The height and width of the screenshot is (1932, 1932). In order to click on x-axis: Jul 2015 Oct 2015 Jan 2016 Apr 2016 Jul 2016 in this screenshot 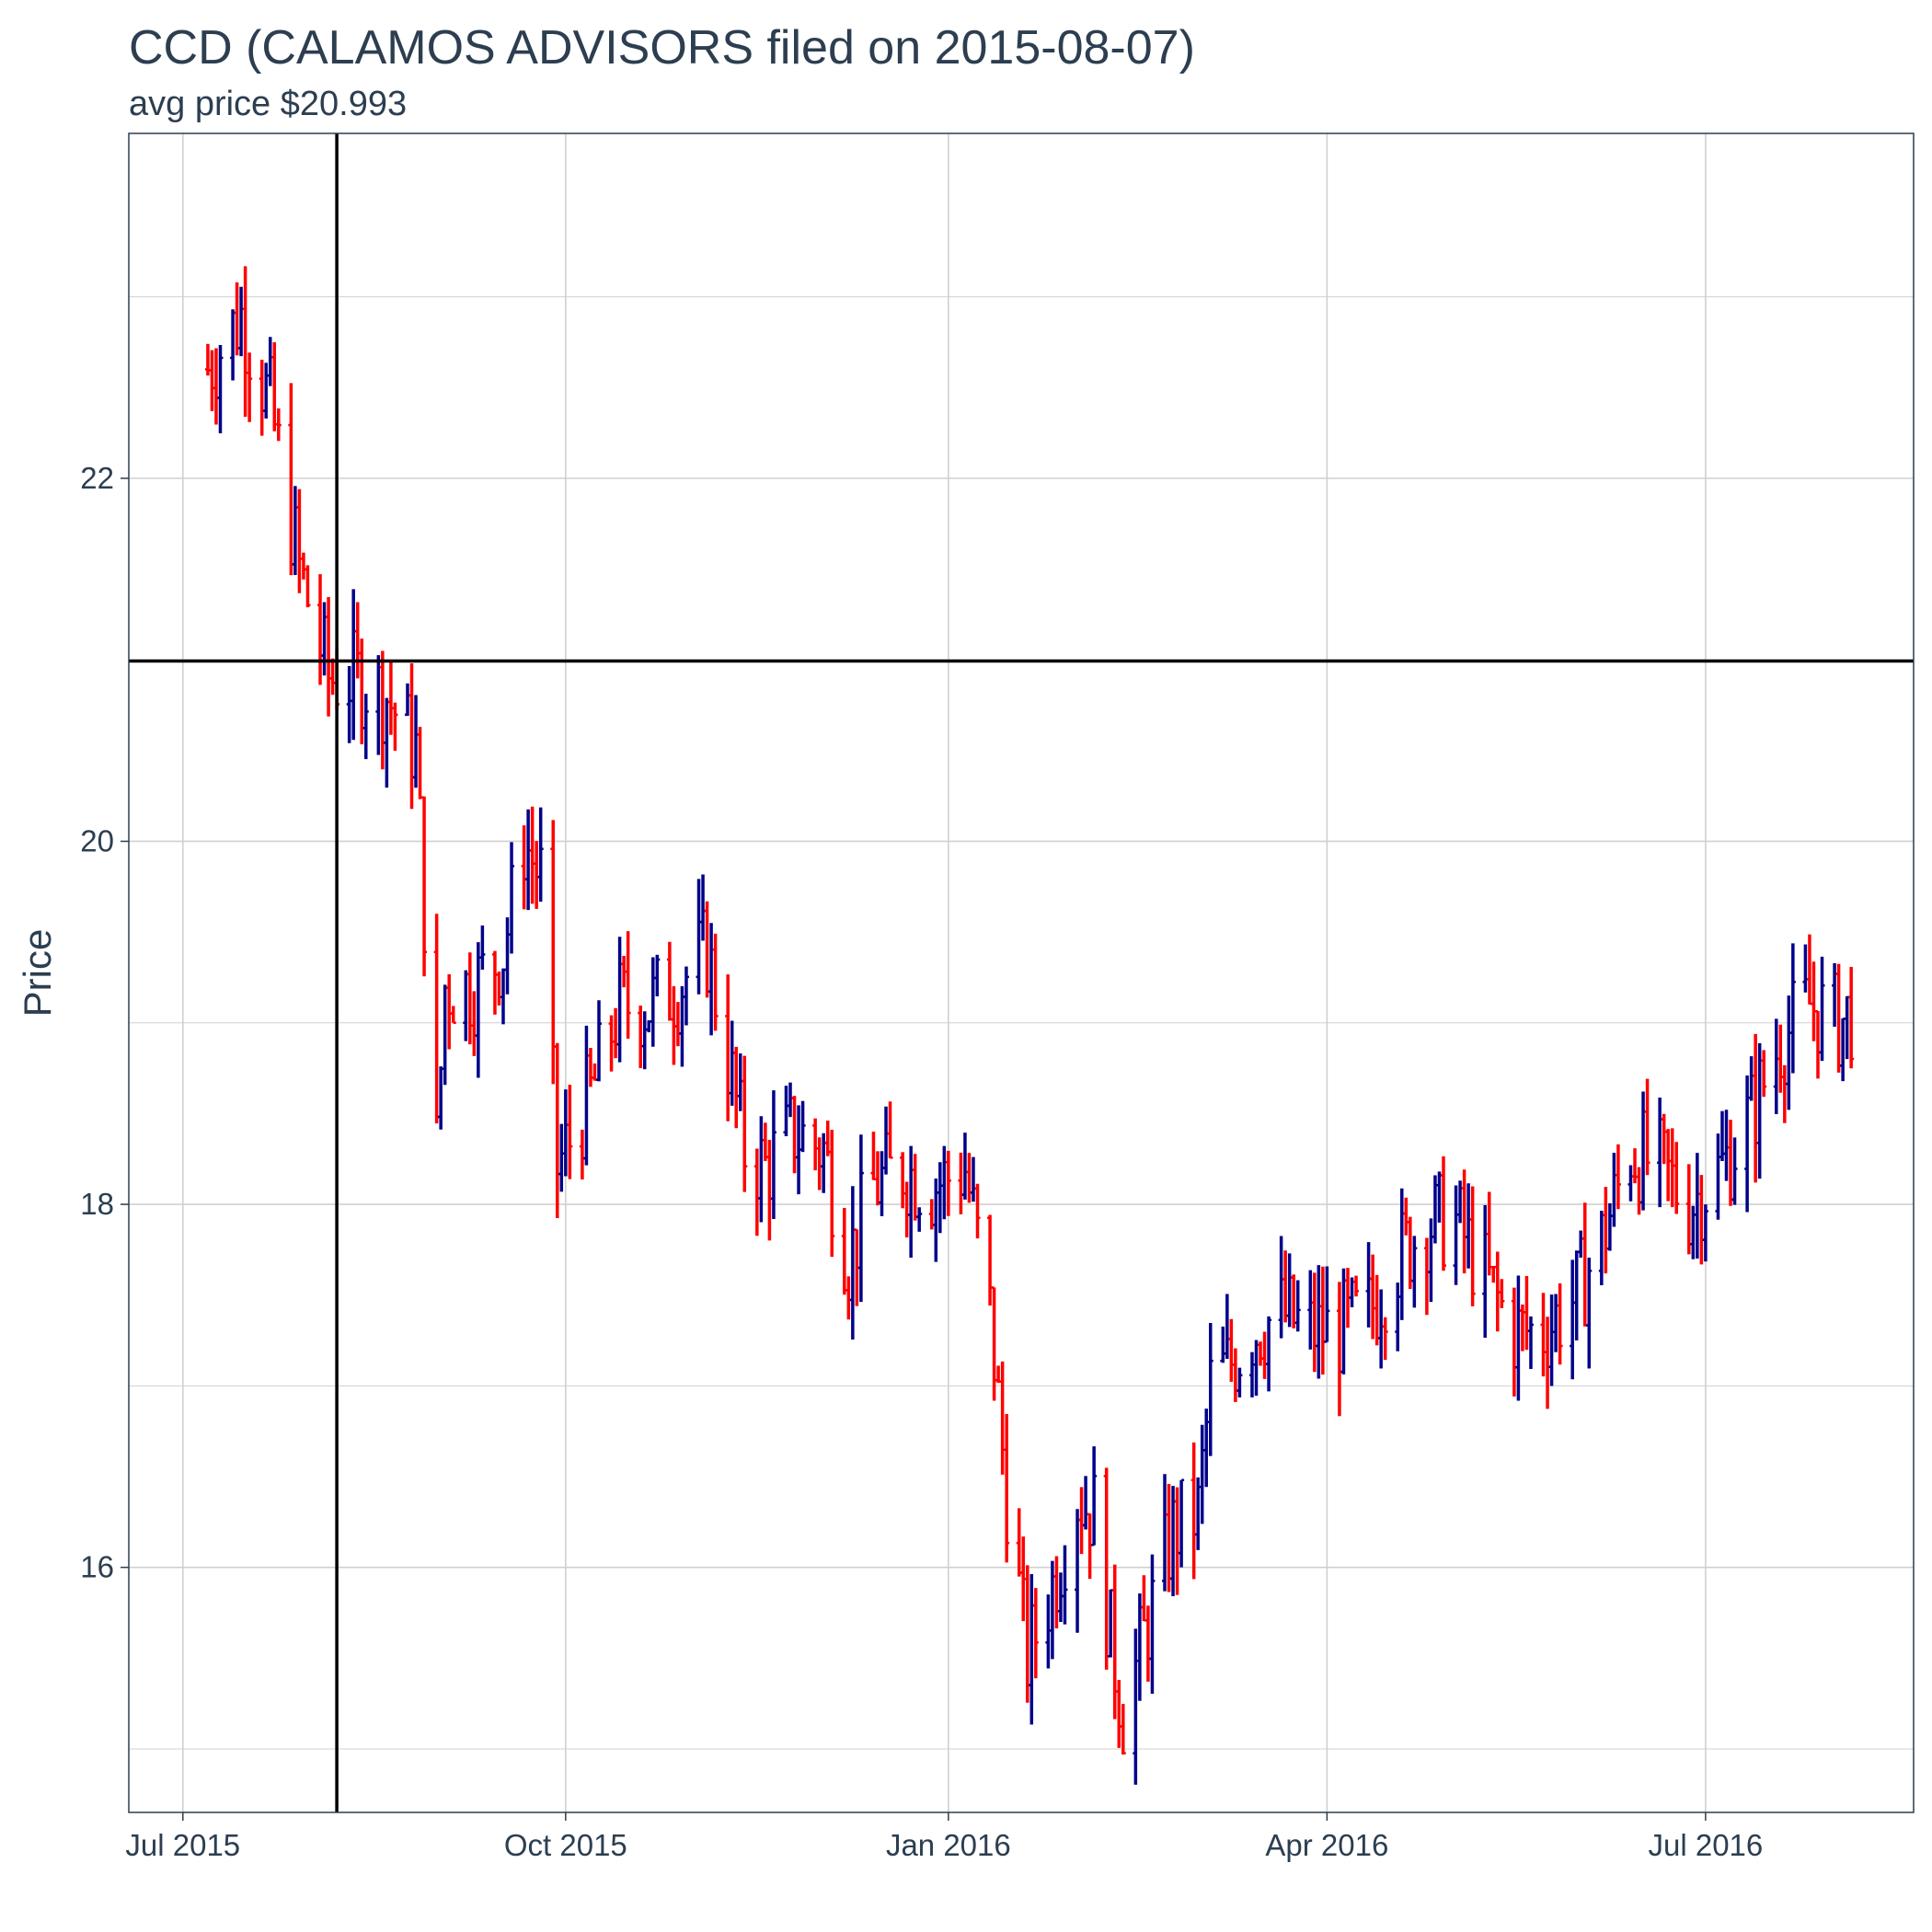, I will do `click(944, 1837)`.